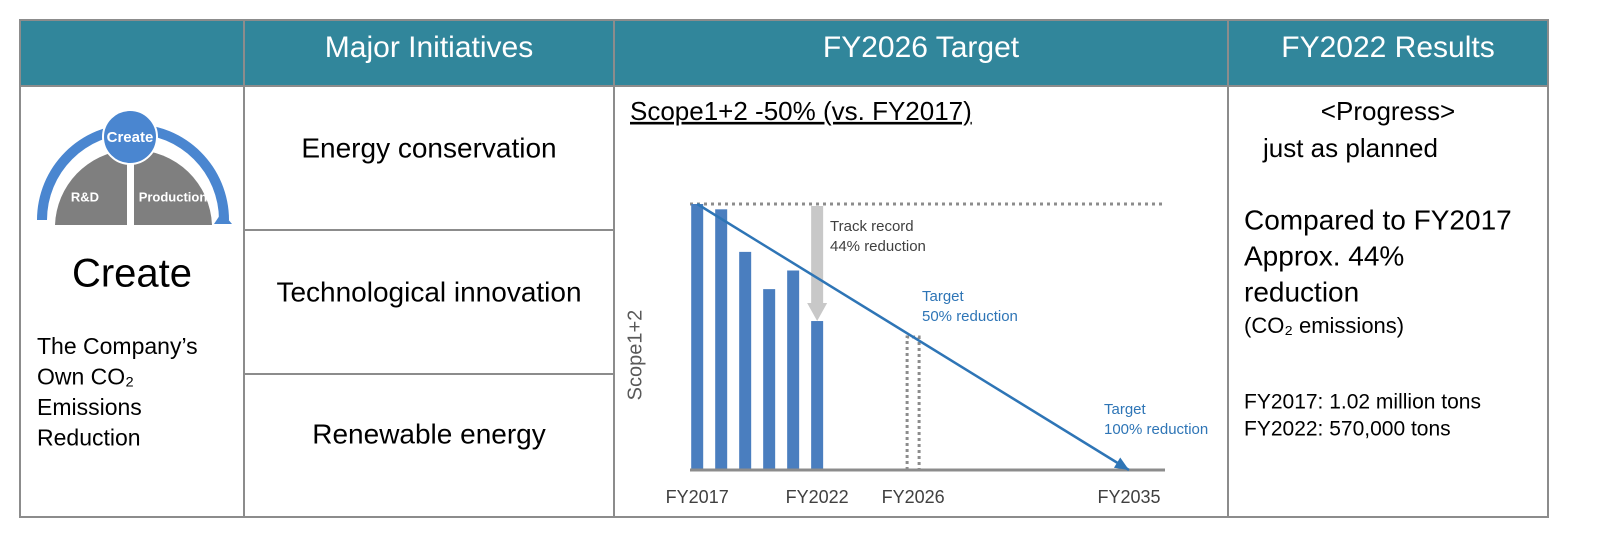 The image size is (1600, 549). What do you see at coordinates (1347, 429) in the screenshot?
I see `result-figure: FY2022: 570,000 tons` at bounding box center [1347, 429].